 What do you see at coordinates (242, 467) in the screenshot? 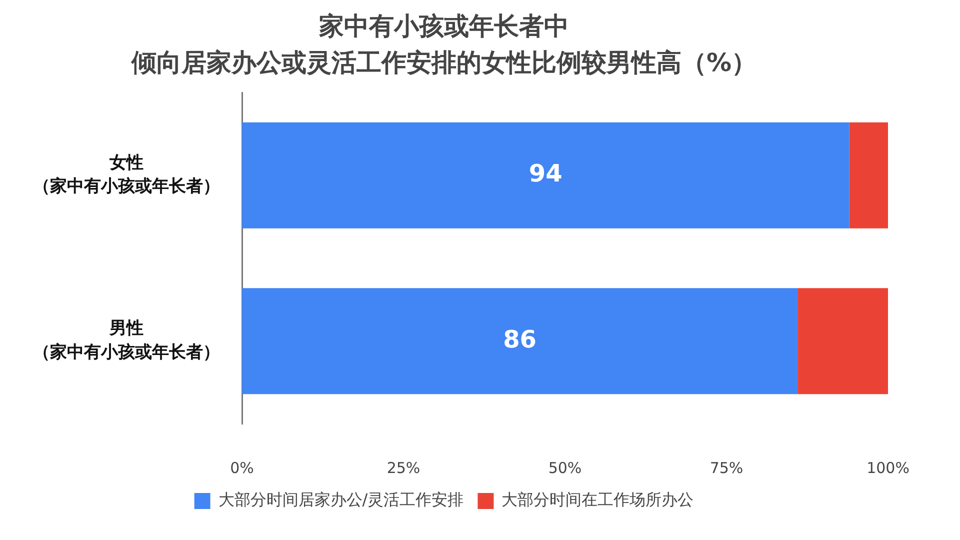
I see `x-tick-label: 0%` at bounding box center [242, 467].